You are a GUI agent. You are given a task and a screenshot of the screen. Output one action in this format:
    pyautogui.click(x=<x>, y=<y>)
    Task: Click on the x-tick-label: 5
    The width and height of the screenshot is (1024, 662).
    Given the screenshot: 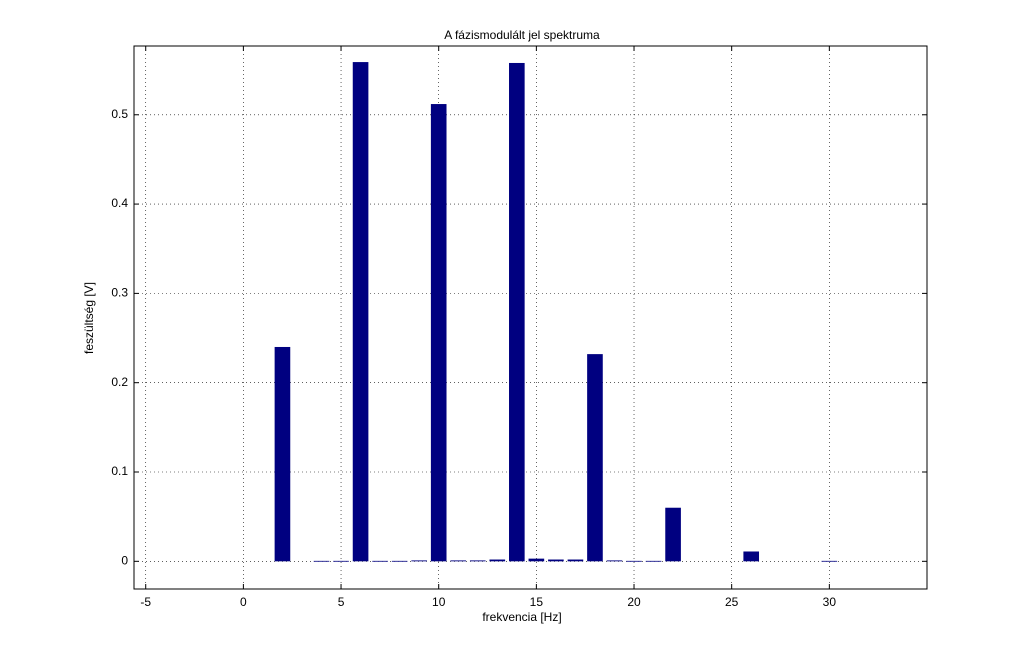 What is the action you would take?
    pyautogui.click(x=341, y=602)
    